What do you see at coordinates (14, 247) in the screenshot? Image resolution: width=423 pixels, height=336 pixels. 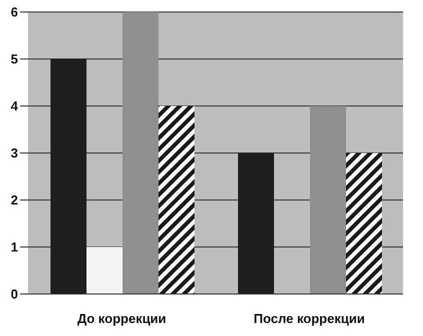 I see `y-tick-label: 1` at bounding box center [14, 247].